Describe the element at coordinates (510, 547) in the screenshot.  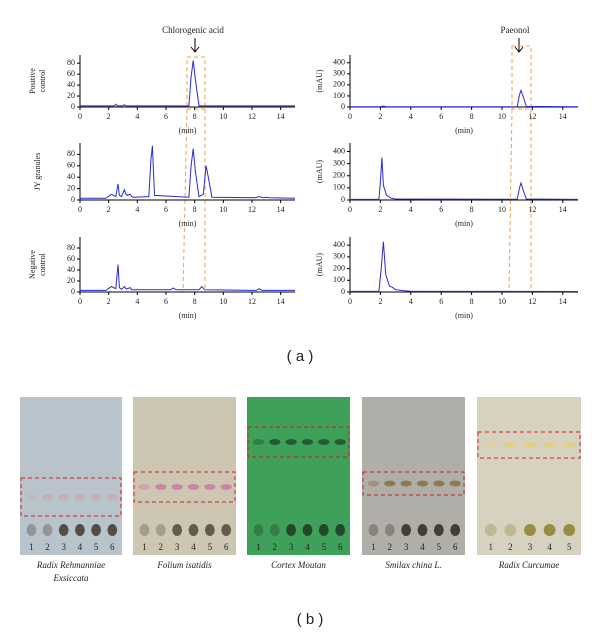
I see `lane-number: 2` at that location.